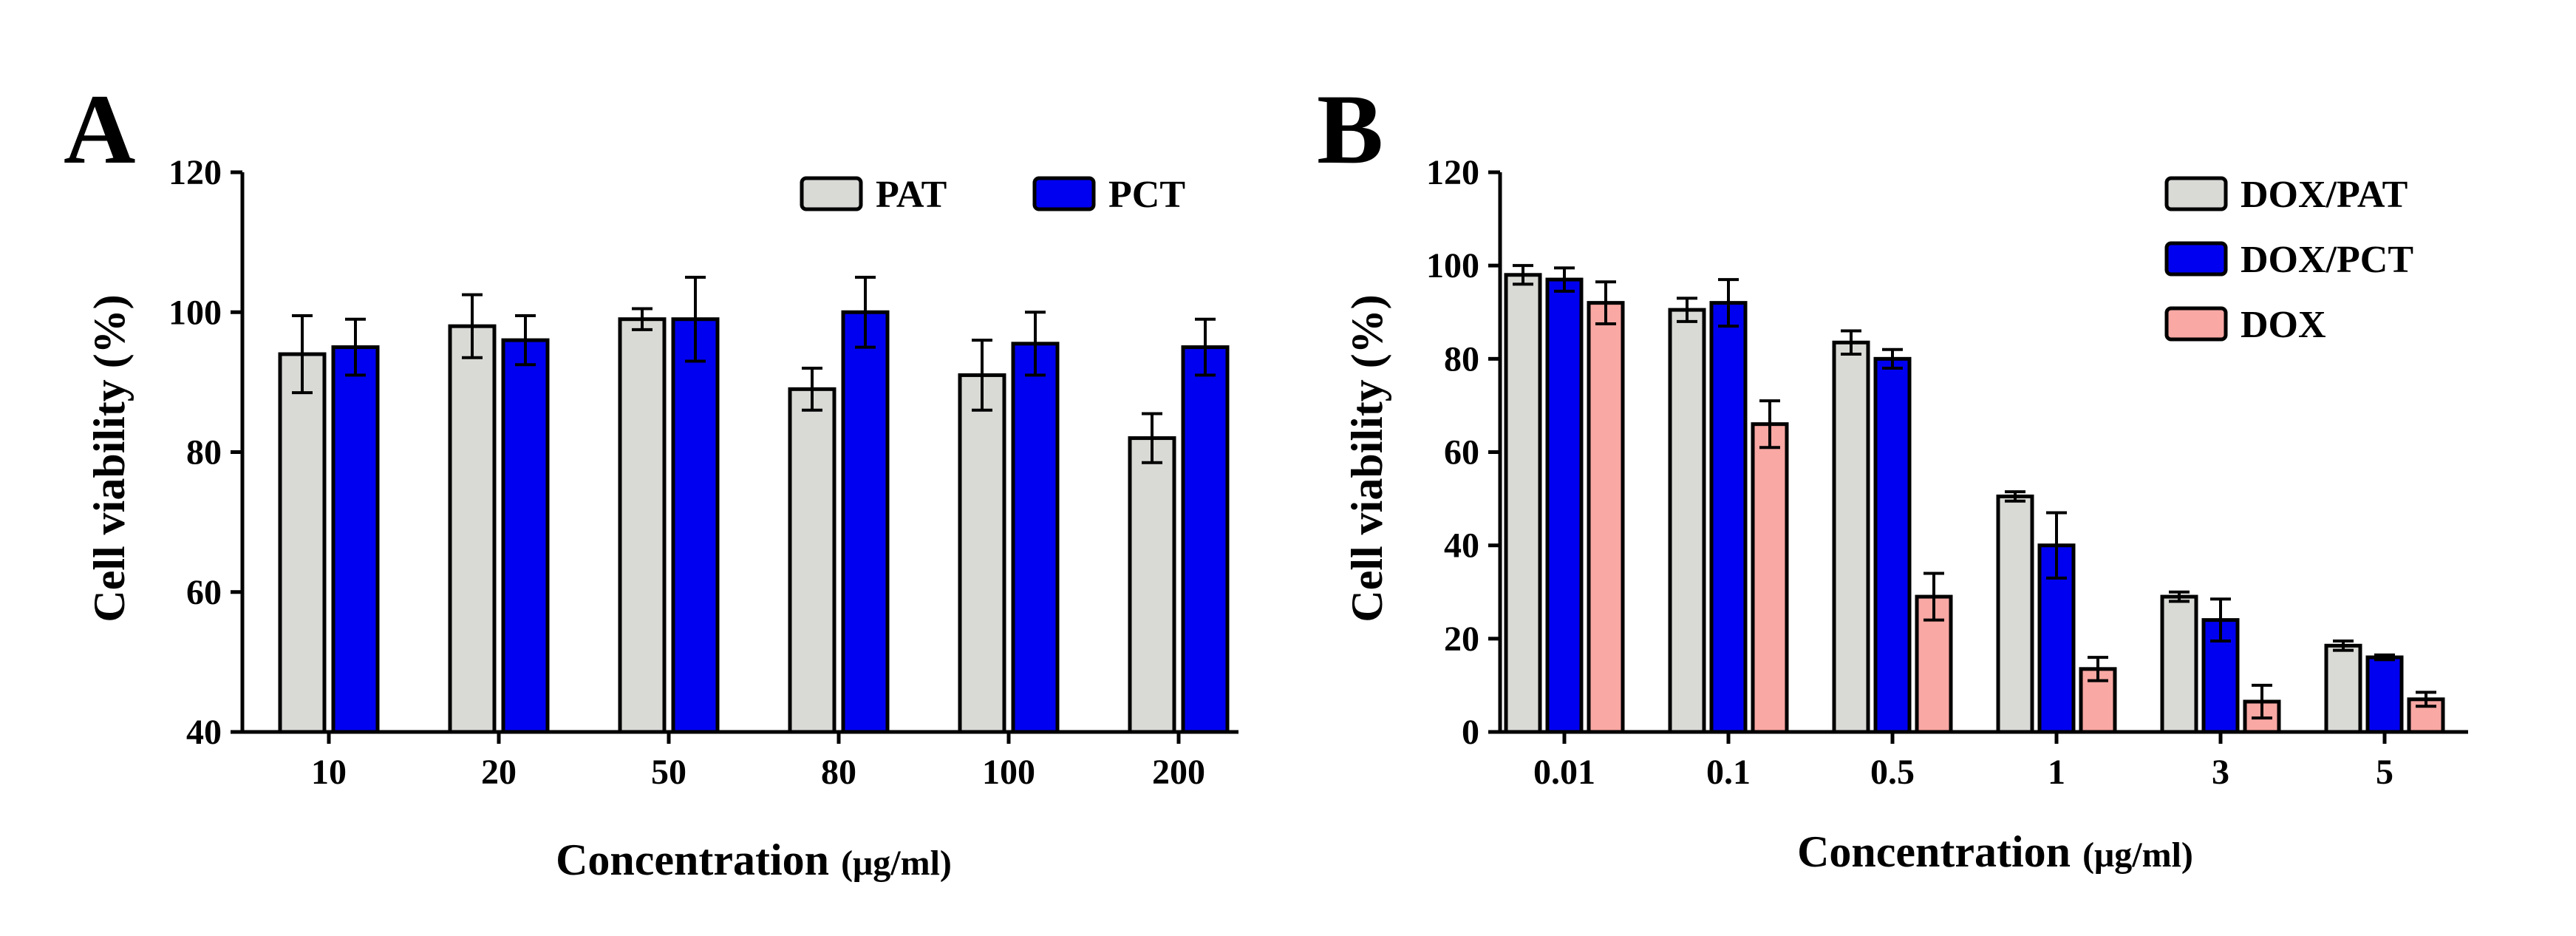 This screenshot has width=2576, height=936. What do you see at coordinates (2196, 193) in the screenshot?
I see `panel-b-legend-swatch-dox-pat` at bounding box center [2196, 193].